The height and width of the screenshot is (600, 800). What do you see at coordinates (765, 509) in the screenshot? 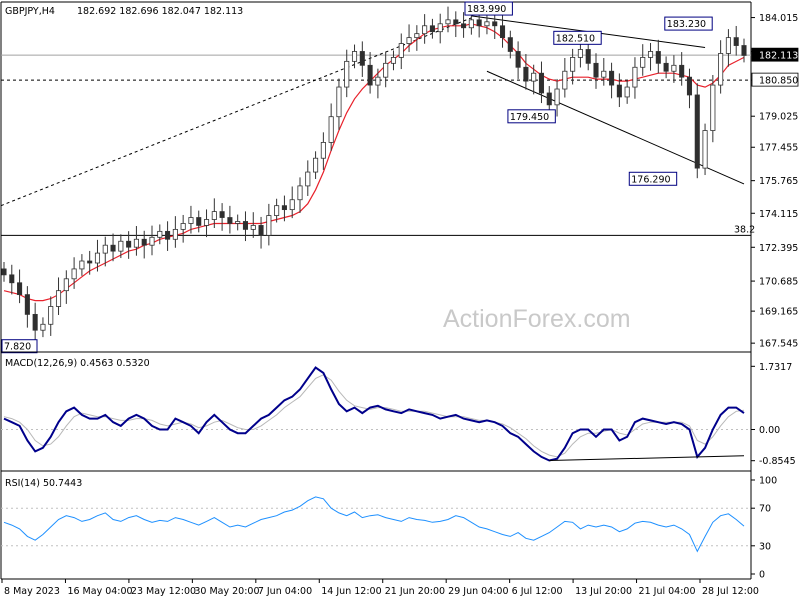
I see `rsi-y-tick-label: 70` at bounding box center [765, 509].